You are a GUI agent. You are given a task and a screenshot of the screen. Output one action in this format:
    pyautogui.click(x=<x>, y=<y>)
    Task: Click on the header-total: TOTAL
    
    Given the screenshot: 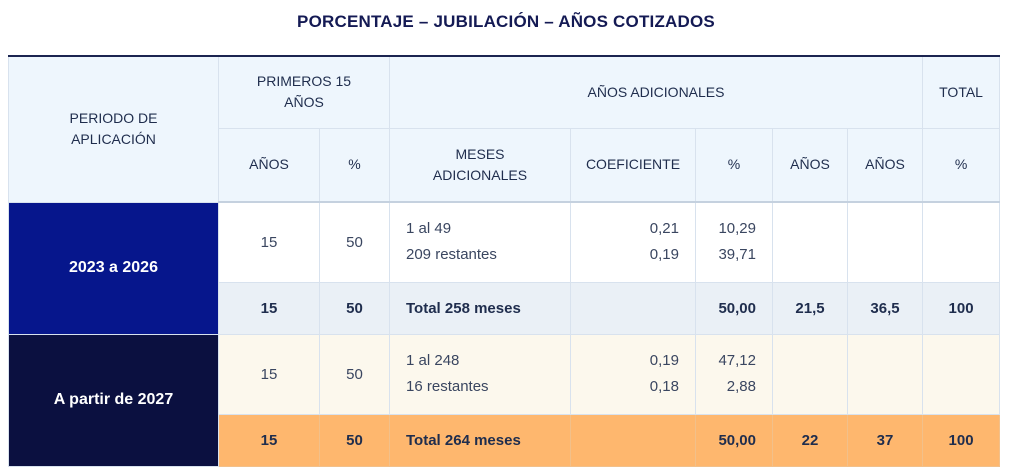 What is the action you would take?
    pyautogui.click(x=961, y=92)
    